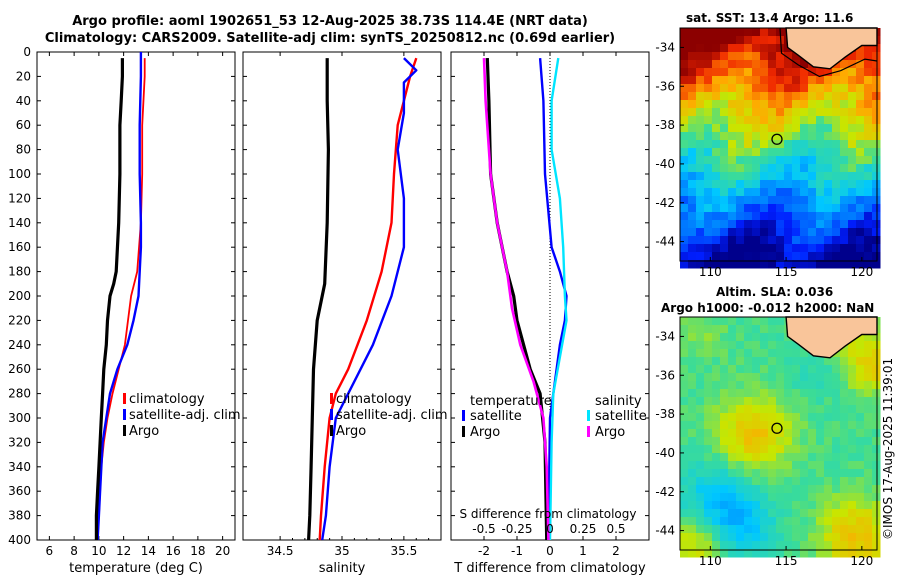  What do you see at coordinates (665, 414) in the screenshot?
I see `sla_map-lat-label: -38` at bounding box center [665, 414].